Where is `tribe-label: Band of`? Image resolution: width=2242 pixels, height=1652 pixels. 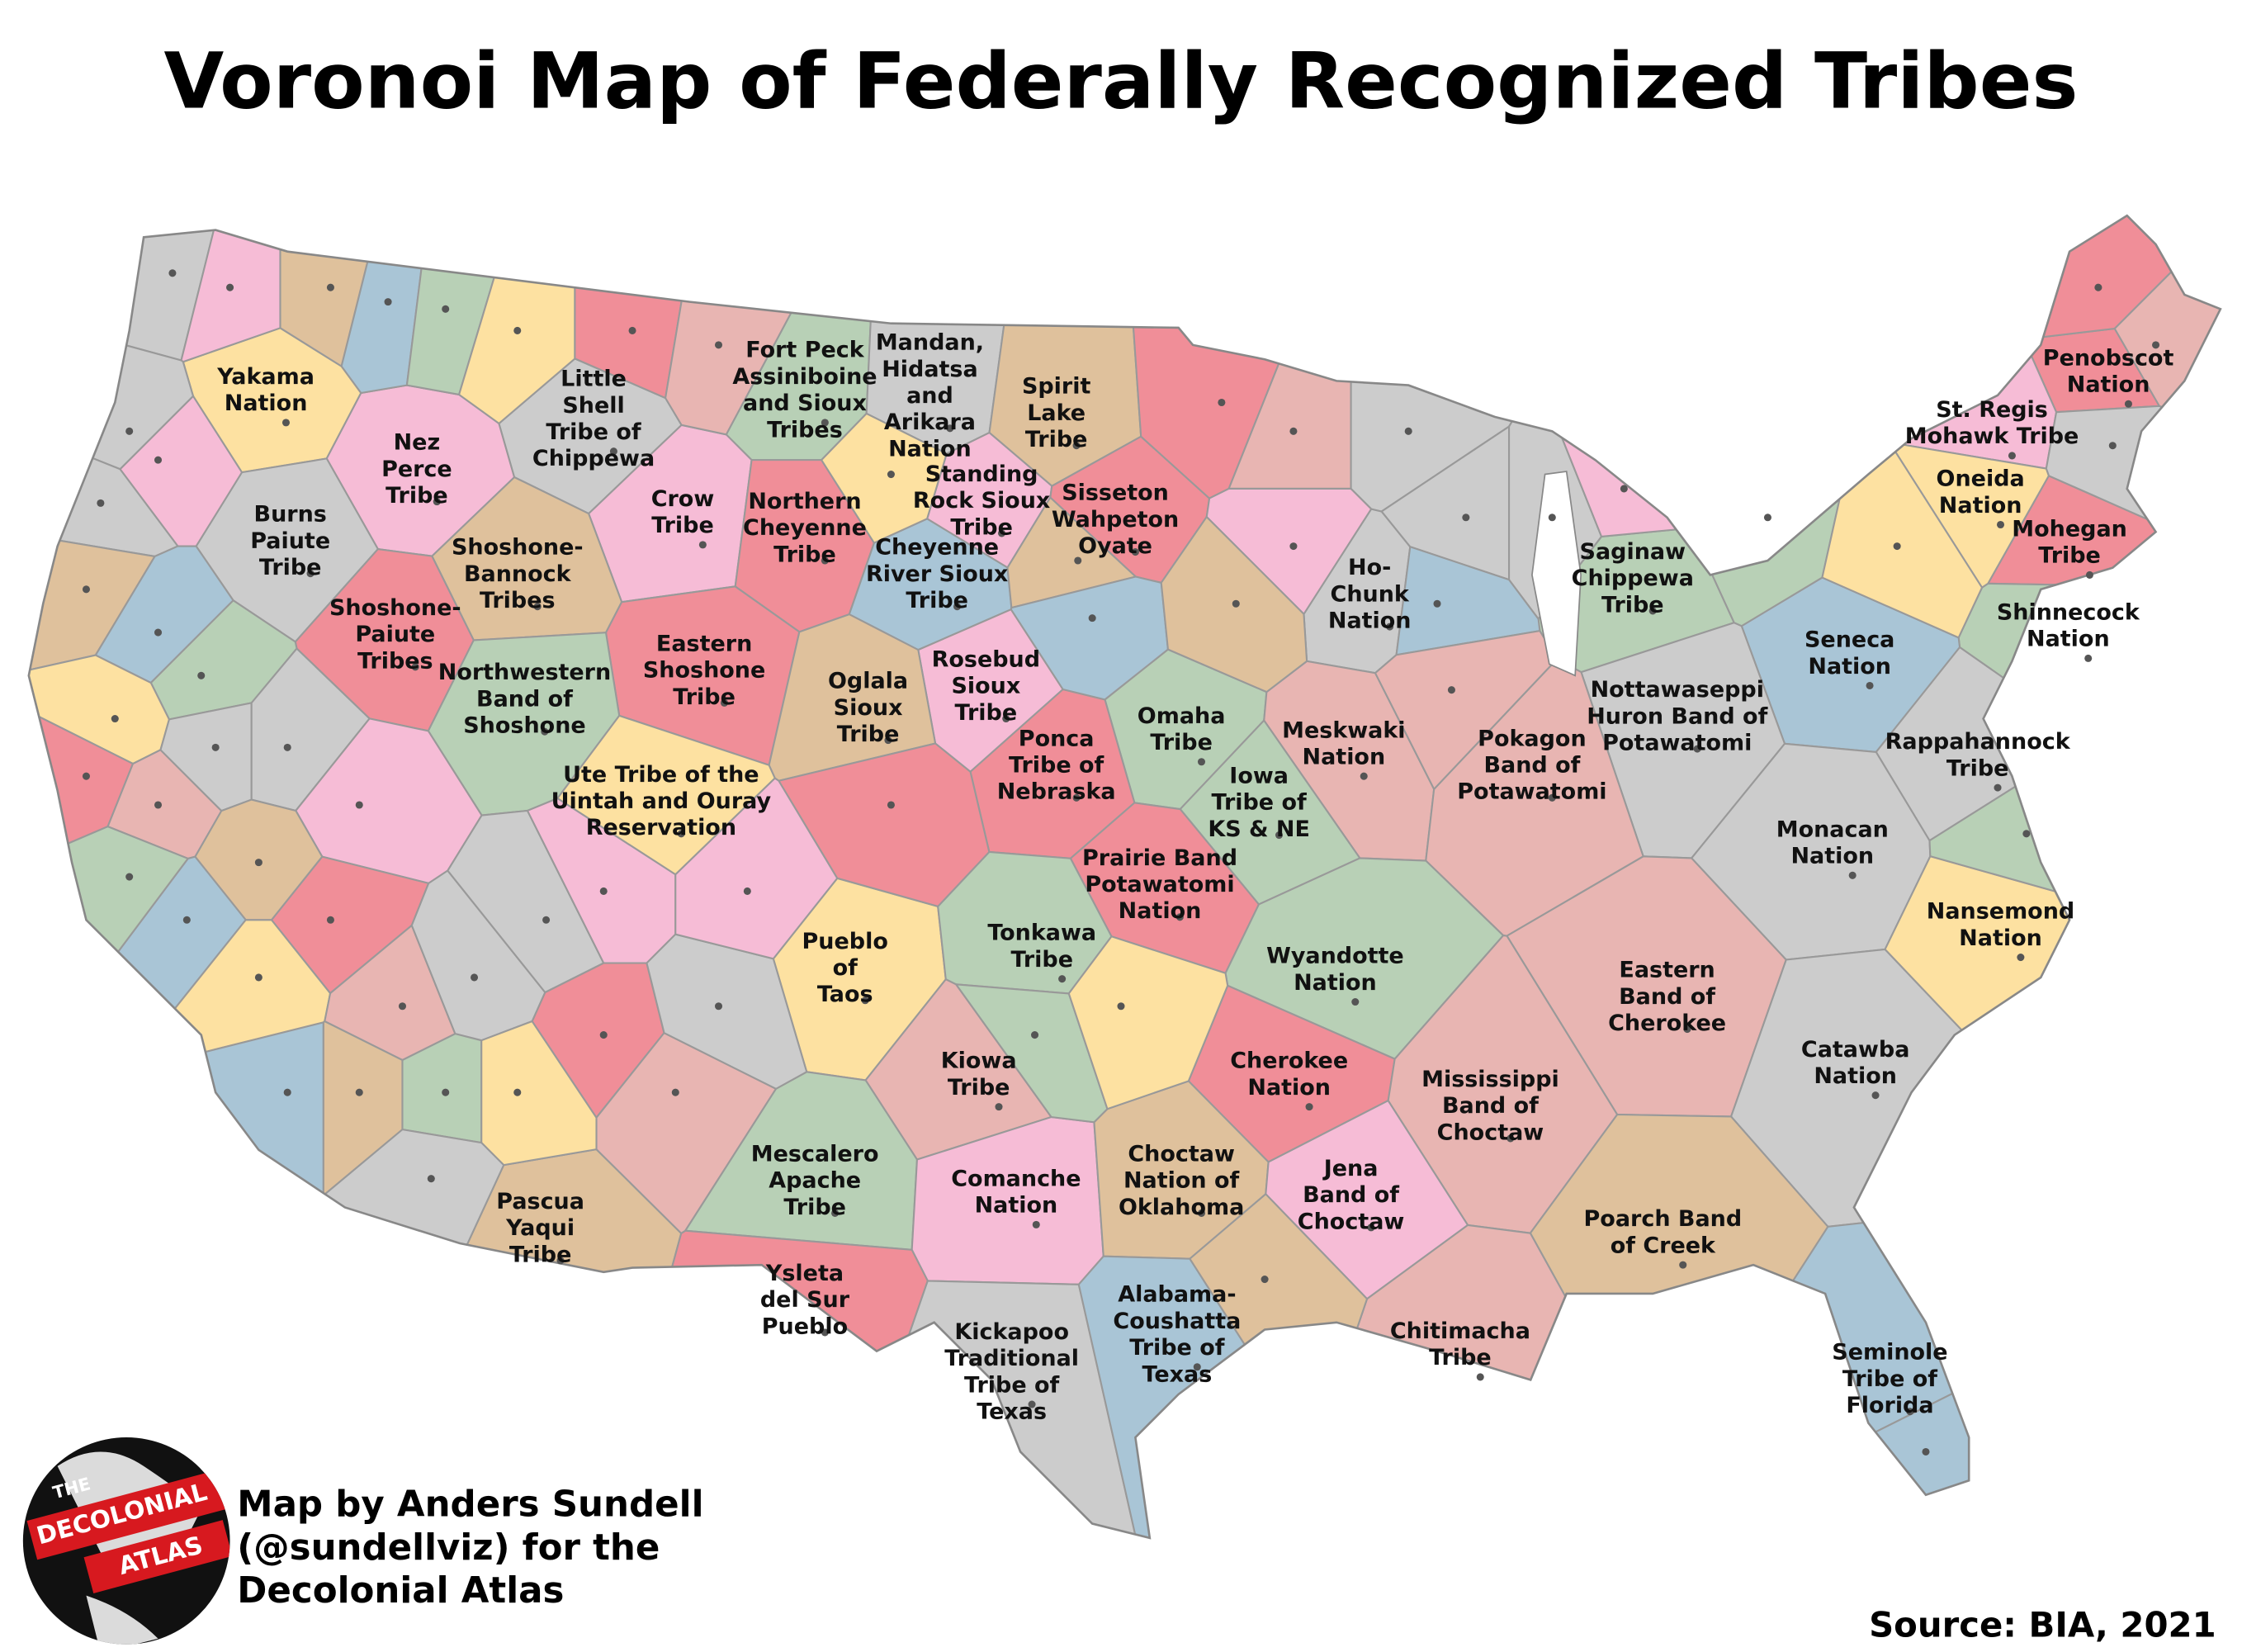 tribe-label: Band of is located at coordinates (1351, 1195).